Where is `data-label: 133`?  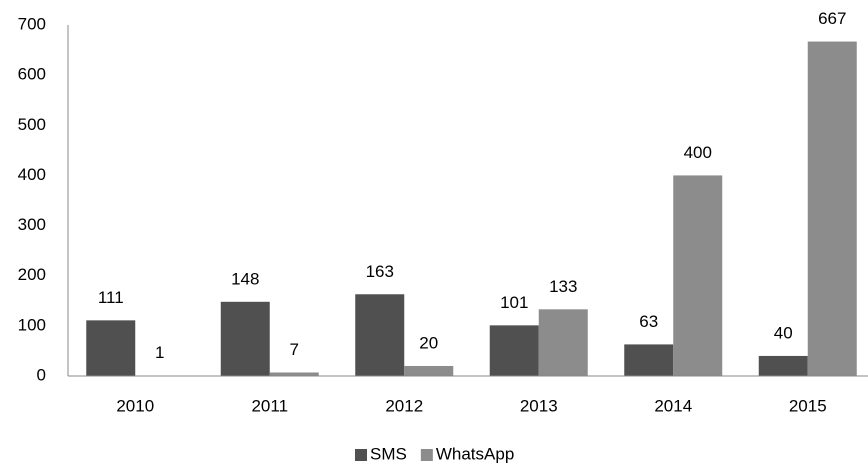 data-label: 133 is located at coordinates (563, 286).